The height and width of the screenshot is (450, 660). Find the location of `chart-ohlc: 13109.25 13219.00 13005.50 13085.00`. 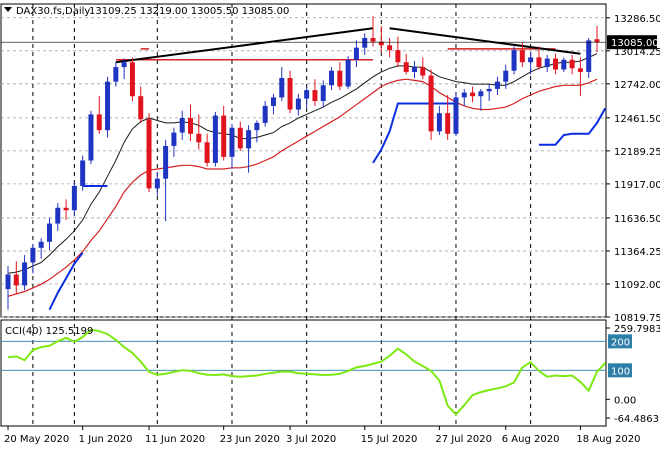

chart-ohlc: 13109.25 13219.00 13005.50 13085.00 is located at coordinates (189, 11).